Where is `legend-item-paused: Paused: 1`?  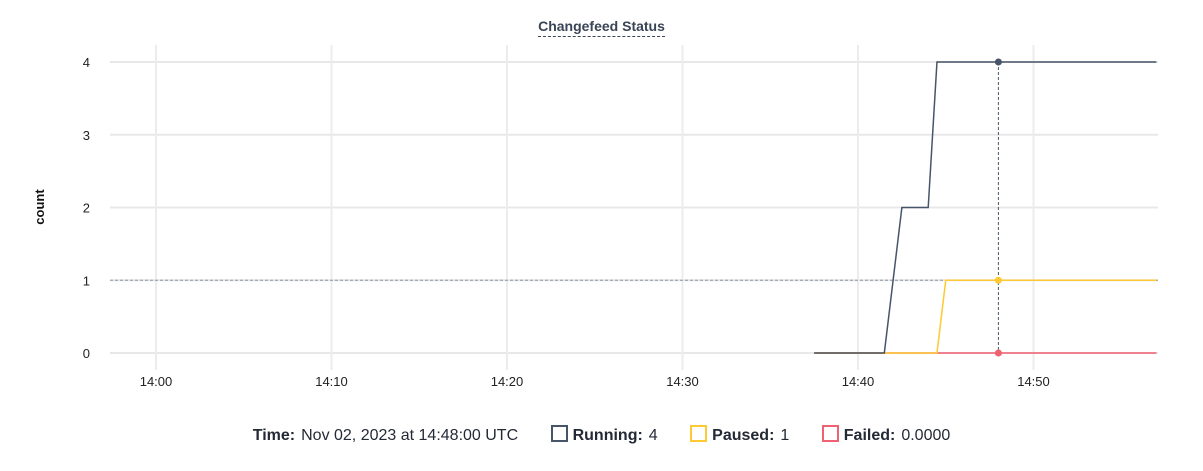
legend-item-paused: Paused: 1 is located at coordinates (739, 435).